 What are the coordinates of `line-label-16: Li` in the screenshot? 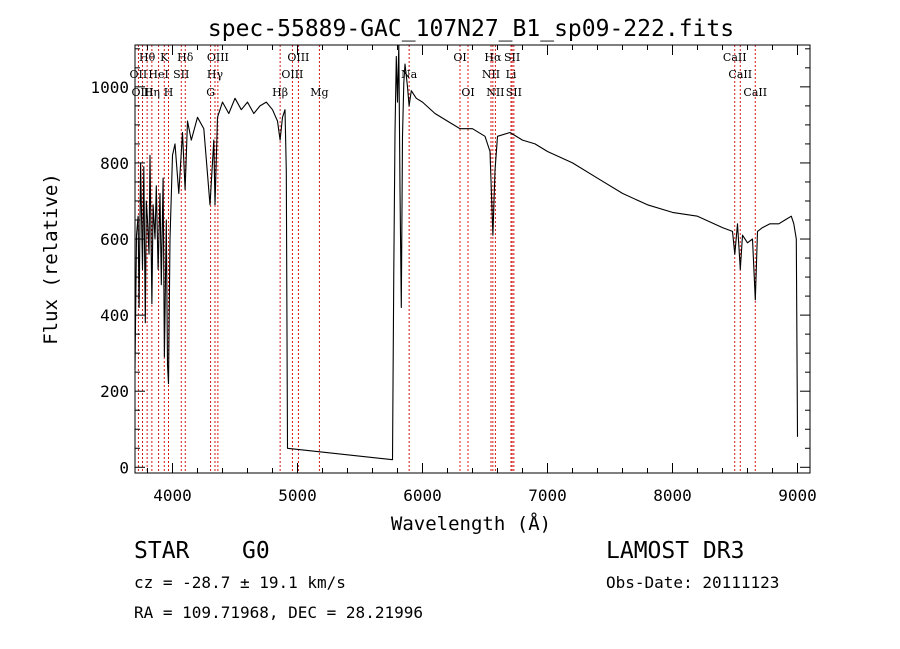 It's located at (511, 74).